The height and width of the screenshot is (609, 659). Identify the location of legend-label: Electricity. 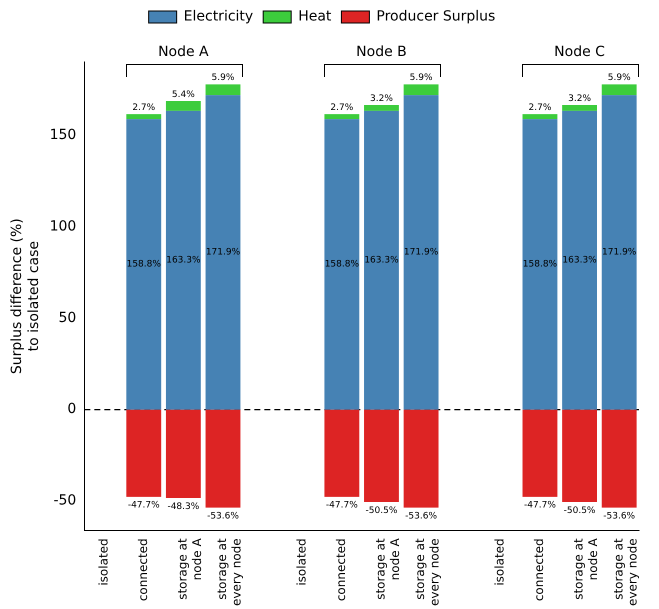
(219, 16).